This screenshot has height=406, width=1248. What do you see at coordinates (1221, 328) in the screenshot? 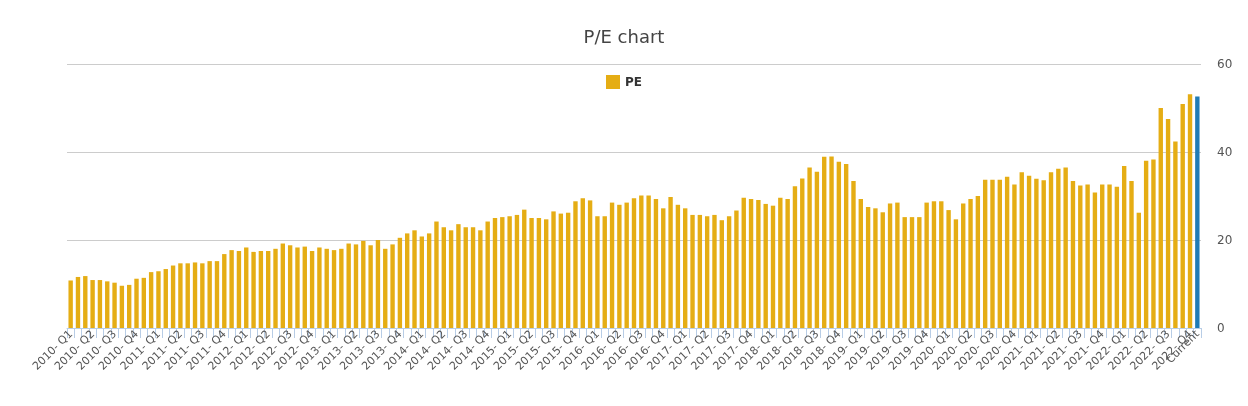
I see `y-tick-label: 0` at bounding box center [1221, 328].